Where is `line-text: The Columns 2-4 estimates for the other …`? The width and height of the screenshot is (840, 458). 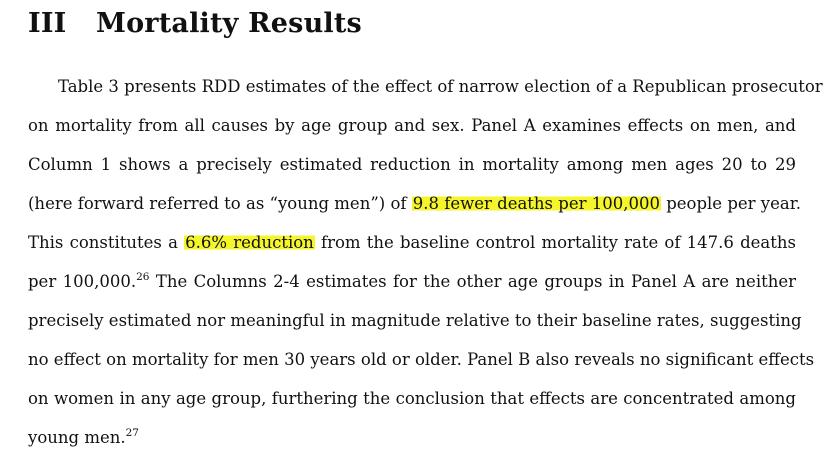 line-text: The Columns 2-4 estimates for the other … is located at coordinates (476, 281).